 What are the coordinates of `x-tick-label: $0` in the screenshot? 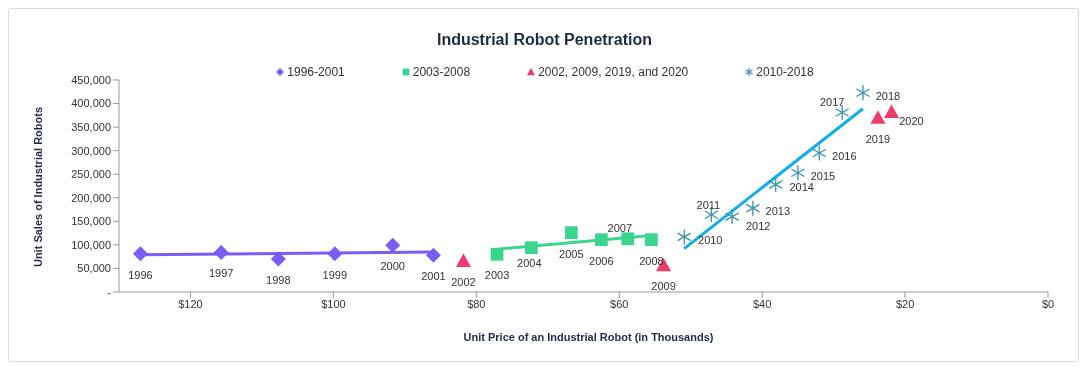 It's located at (1048, 303).